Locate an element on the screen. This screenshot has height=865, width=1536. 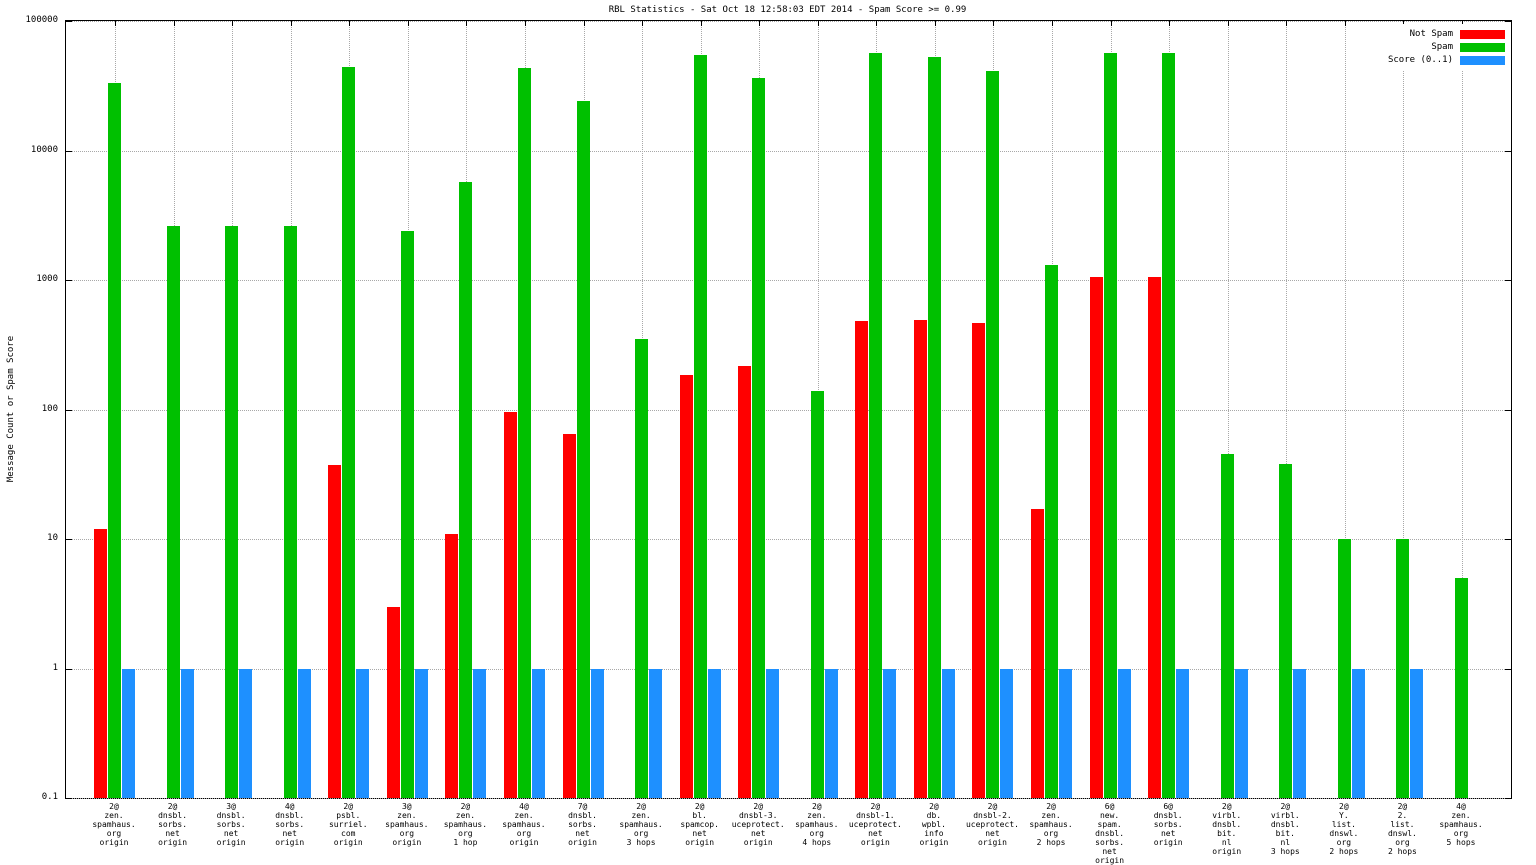
x-category-label: 2@ 2. list. dnswl. org 2 hops is located at coordinates (1402, 829).